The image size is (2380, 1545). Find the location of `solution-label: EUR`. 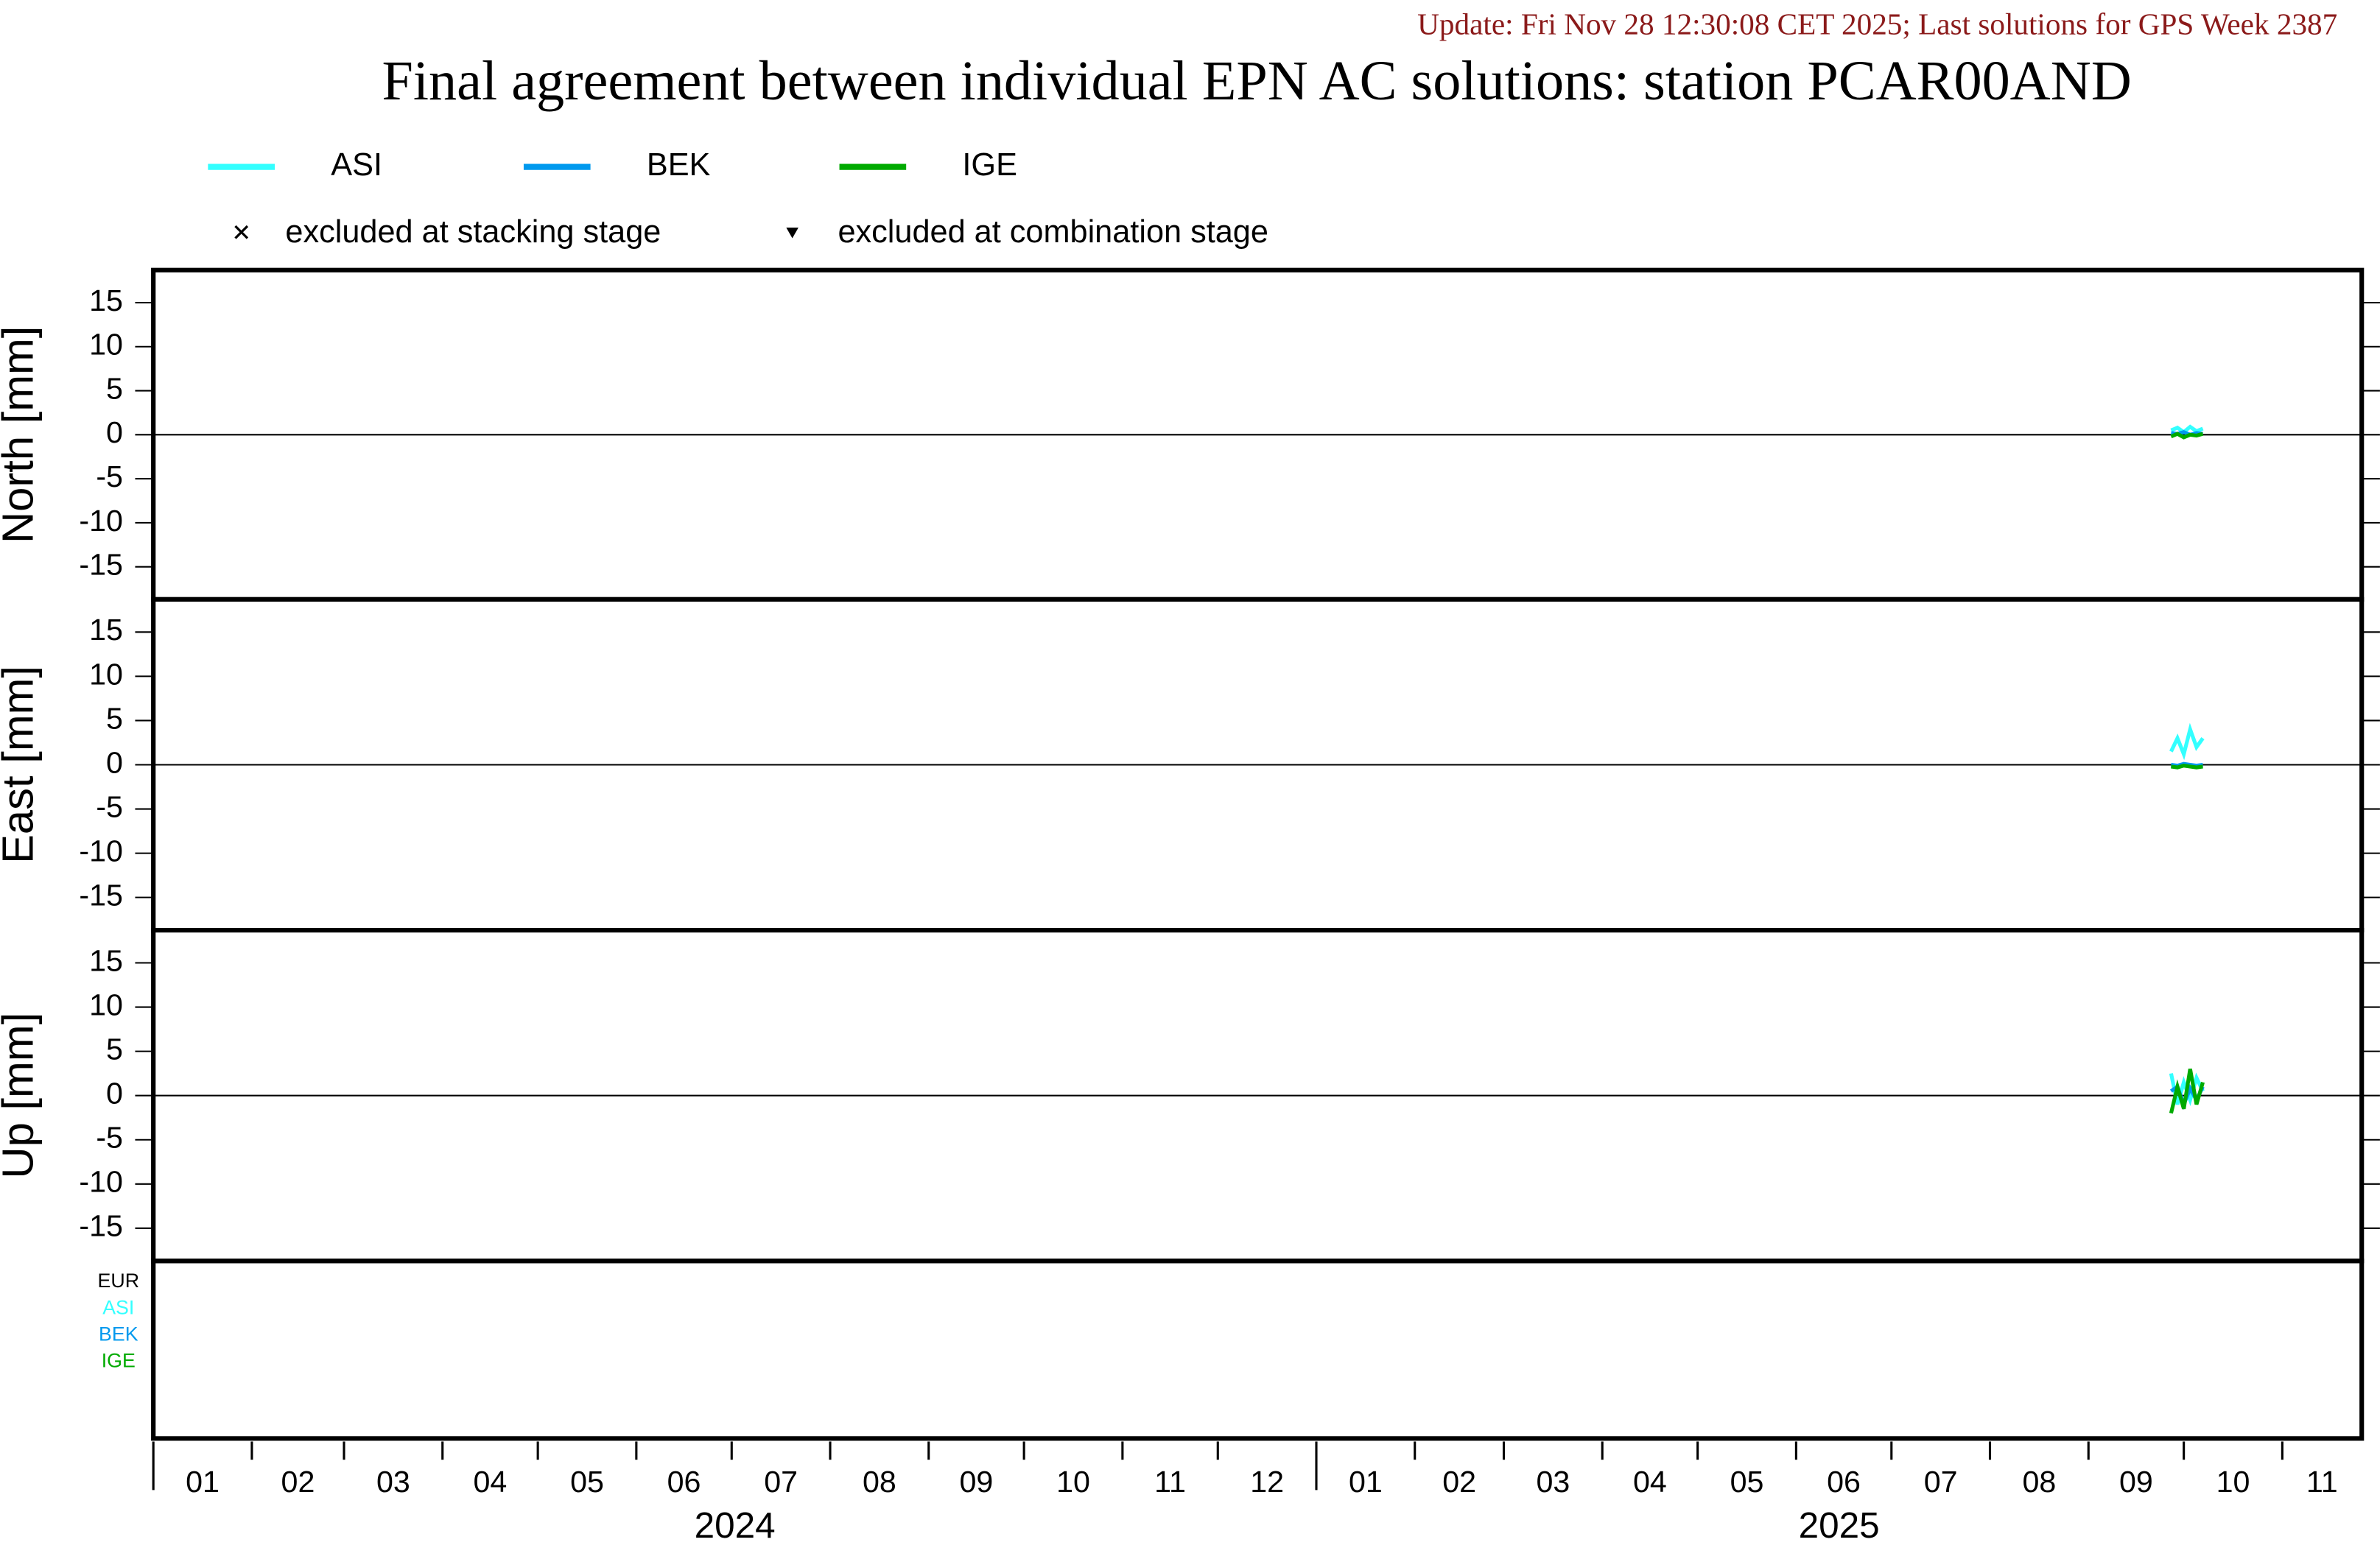

solution-label: EUR is located at coordinates (119, 1281).